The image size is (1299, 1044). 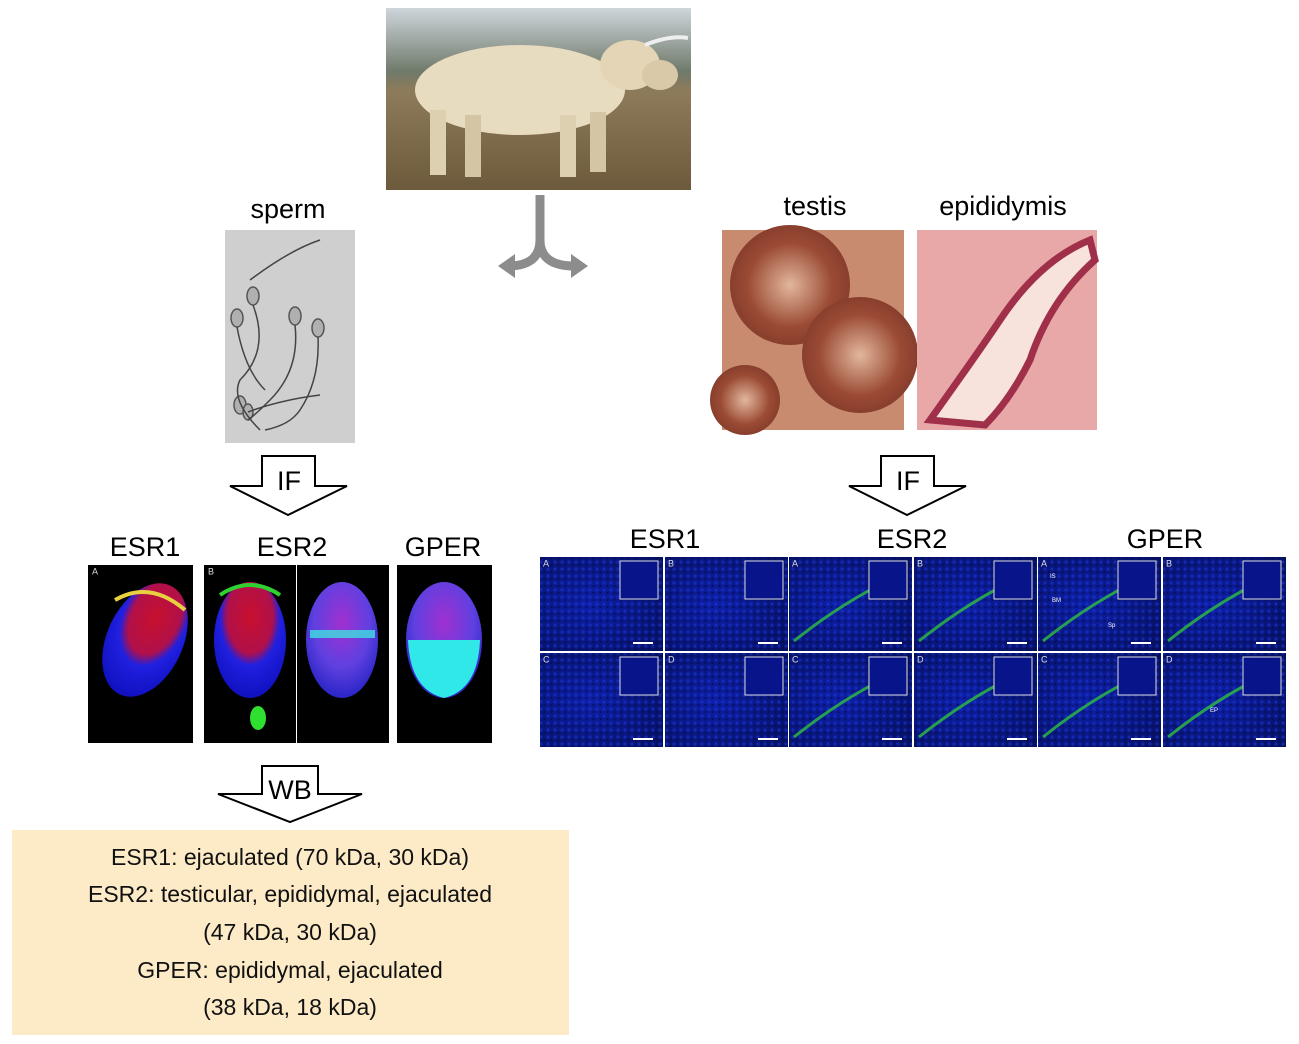 What do you see at coordinates (1008, 330) in the screenshot?
I see `epididymis-histology` at bounding box center [1008, 330].